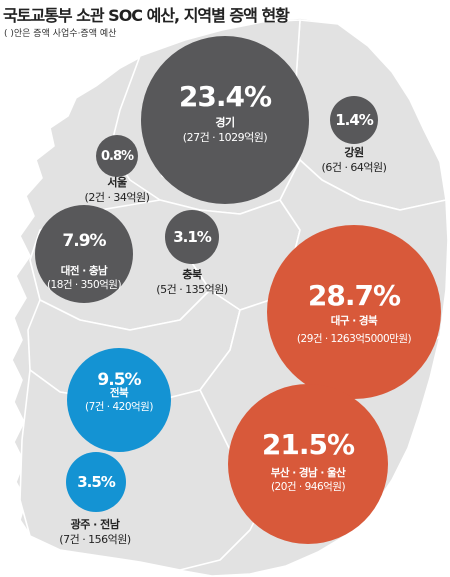 The image size is (450, 577). Describe the element at coordinates (117, 182) in the screenshot. I see `region-name-seoul: 서울` at that location.